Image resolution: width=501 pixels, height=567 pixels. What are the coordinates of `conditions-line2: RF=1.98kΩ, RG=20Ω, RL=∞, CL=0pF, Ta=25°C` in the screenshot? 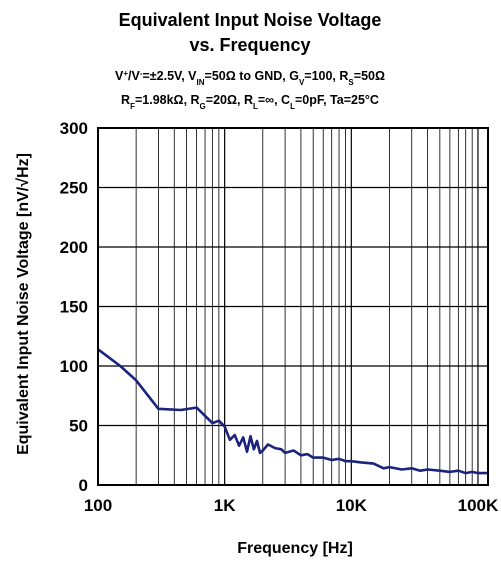 It's located at (250, 102).